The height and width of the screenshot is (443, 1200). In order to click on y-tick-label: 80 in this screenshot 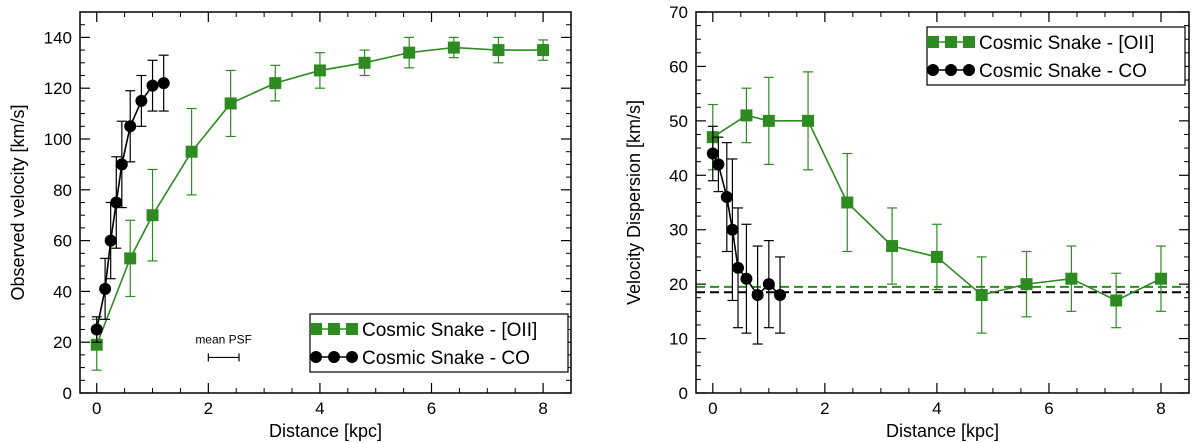, I will do `click(62, 190)`.